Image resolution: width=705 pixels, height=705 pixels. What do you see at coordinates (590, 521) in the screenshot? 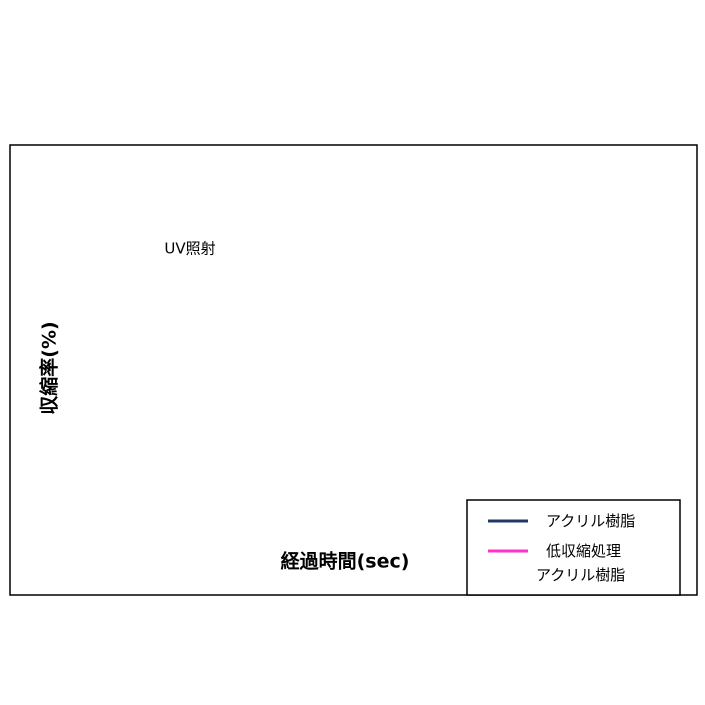
I see `legend-label: アクリル樹脂` at bounding box center [590, 521].